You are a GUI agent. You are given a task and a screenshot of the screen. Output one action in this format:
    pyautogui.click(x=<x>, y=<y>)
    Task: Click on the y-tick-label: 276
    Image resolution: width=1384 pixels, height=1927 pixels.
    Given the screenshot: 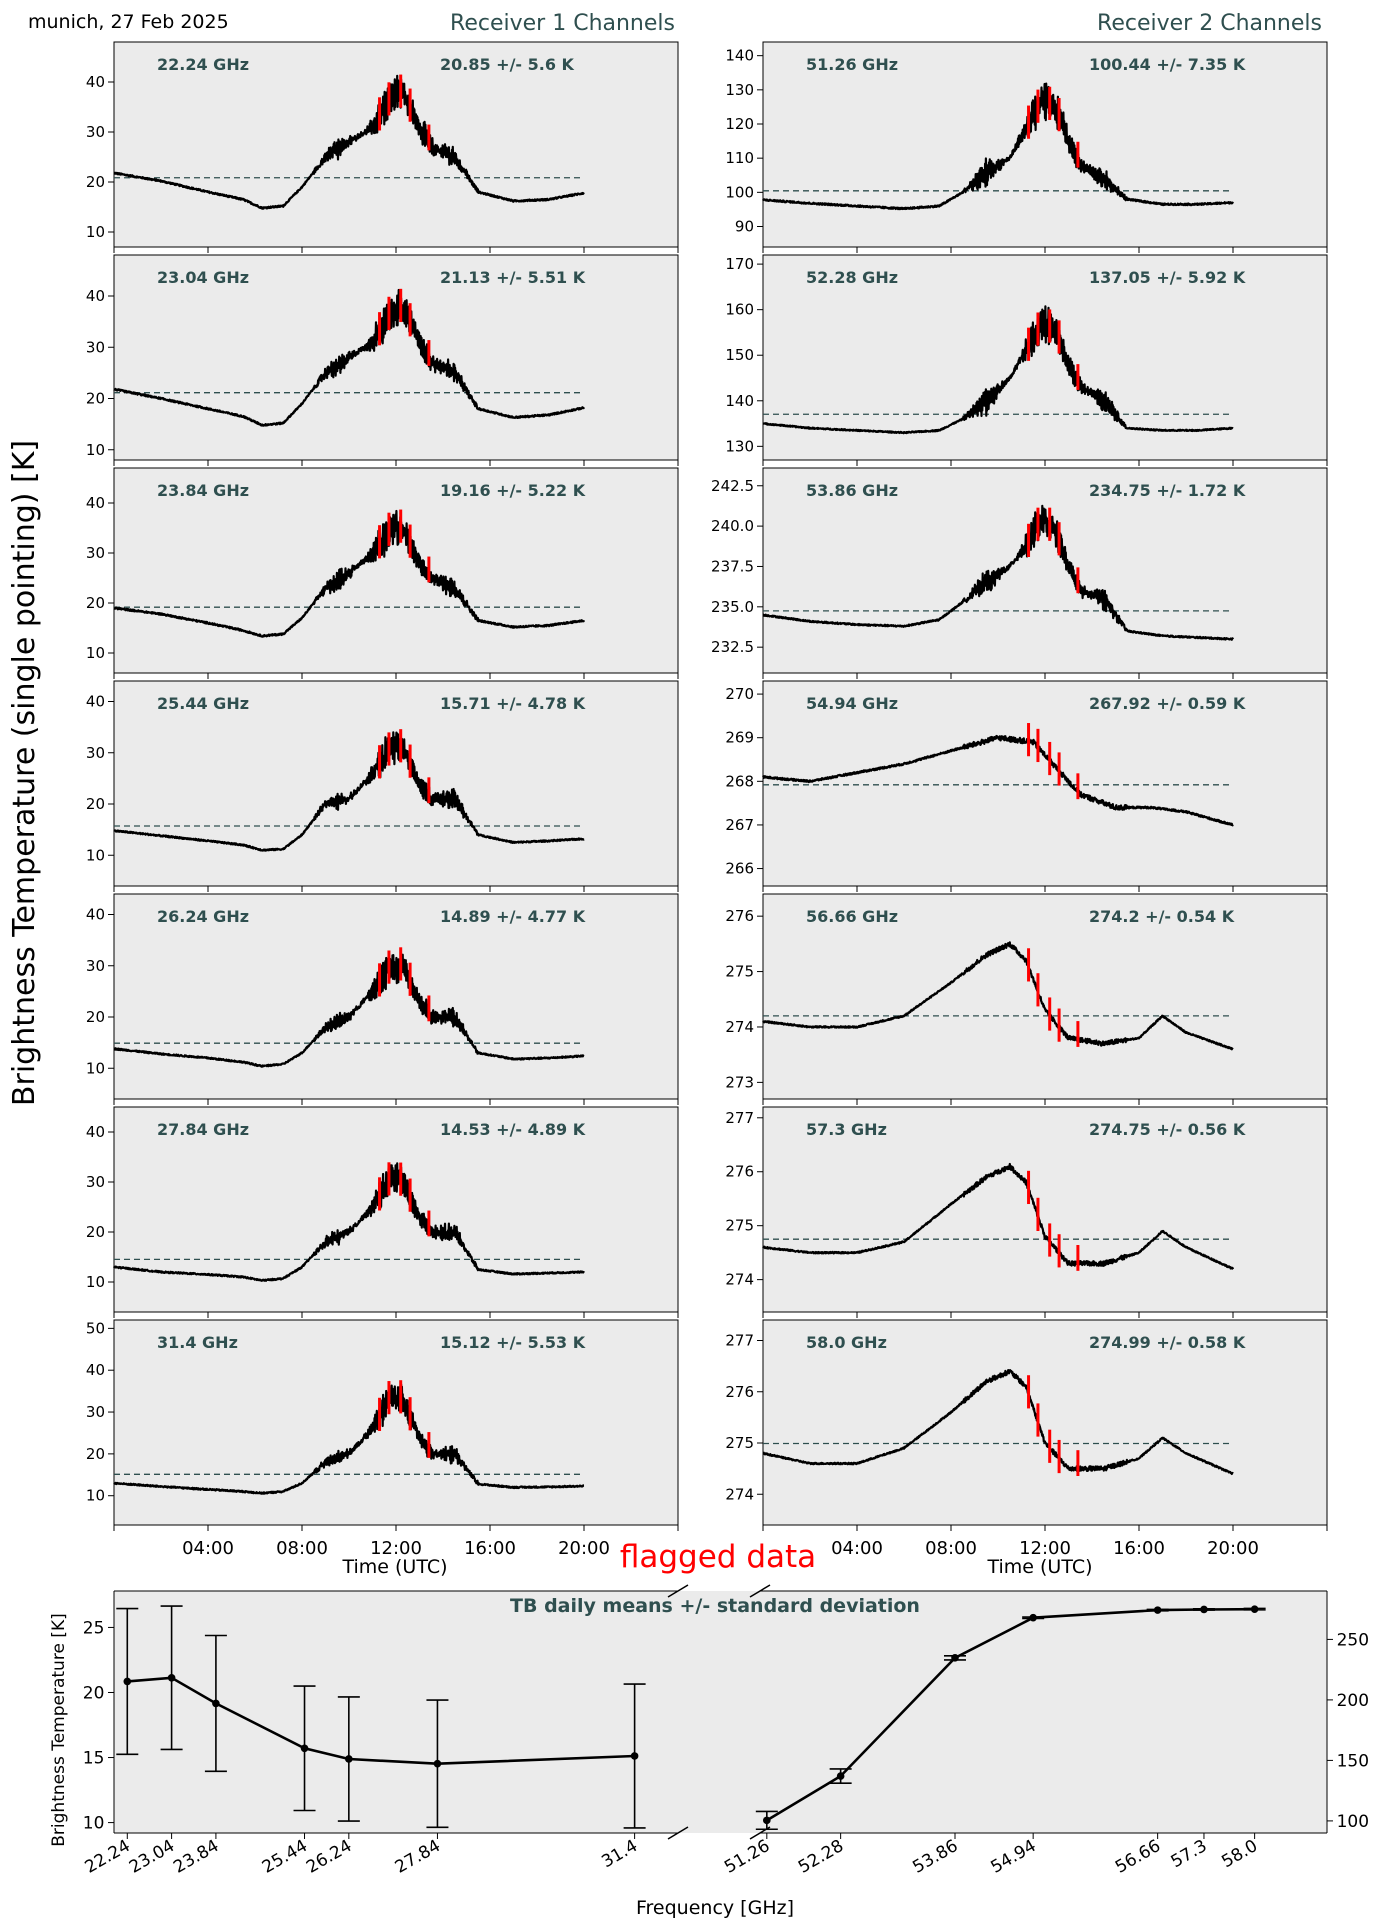 What is the action you would take?
    pyautogui.click(x=739, y=916)
    